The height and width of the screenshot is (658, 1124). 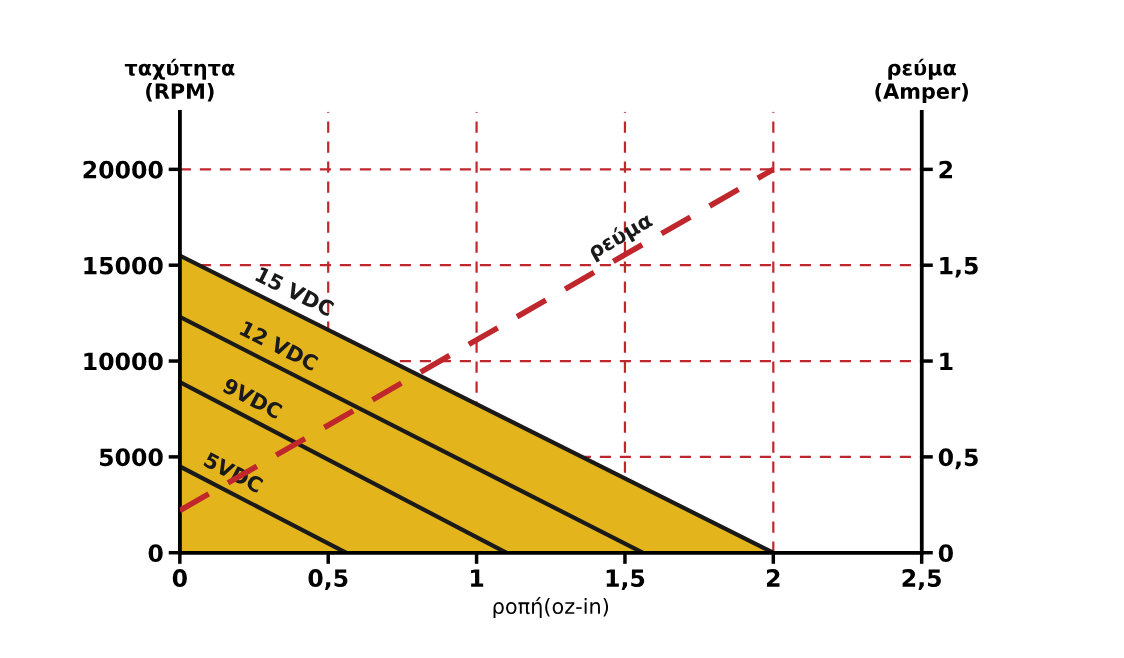 I want to click on x-axis-title: ροπή(oz-in), so click(x=551, y=608).